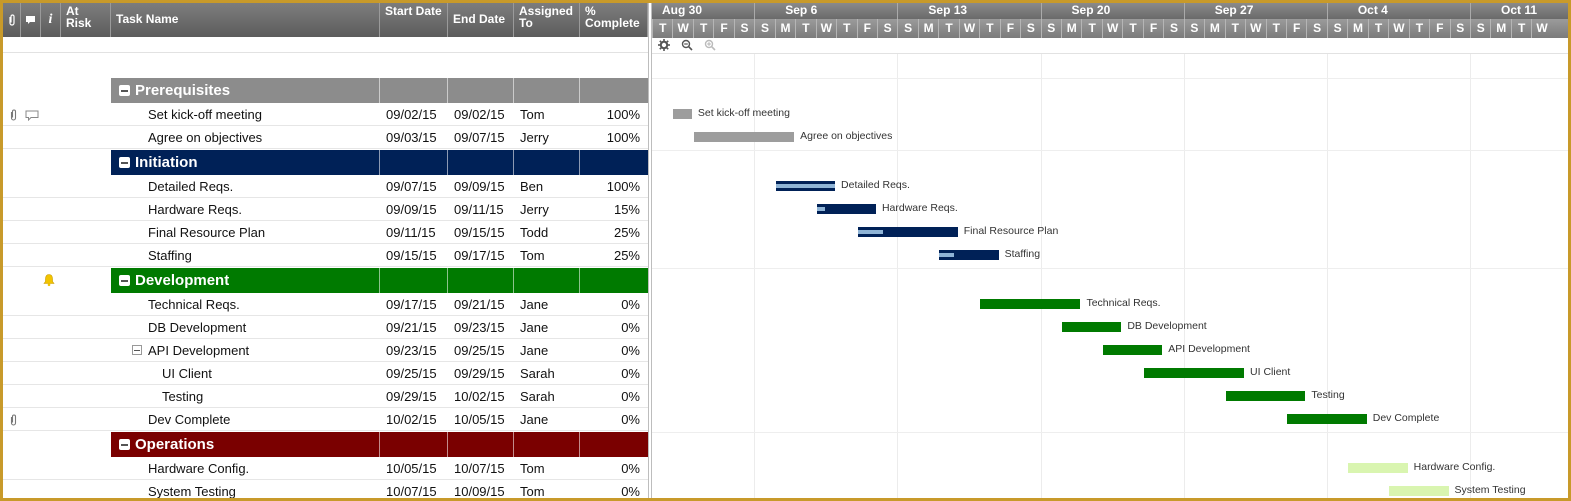 Image resolution: width=1571 pixels, height=501 pixels. I want to click on end-date-cell: 09/17/15, so click(479, 255).